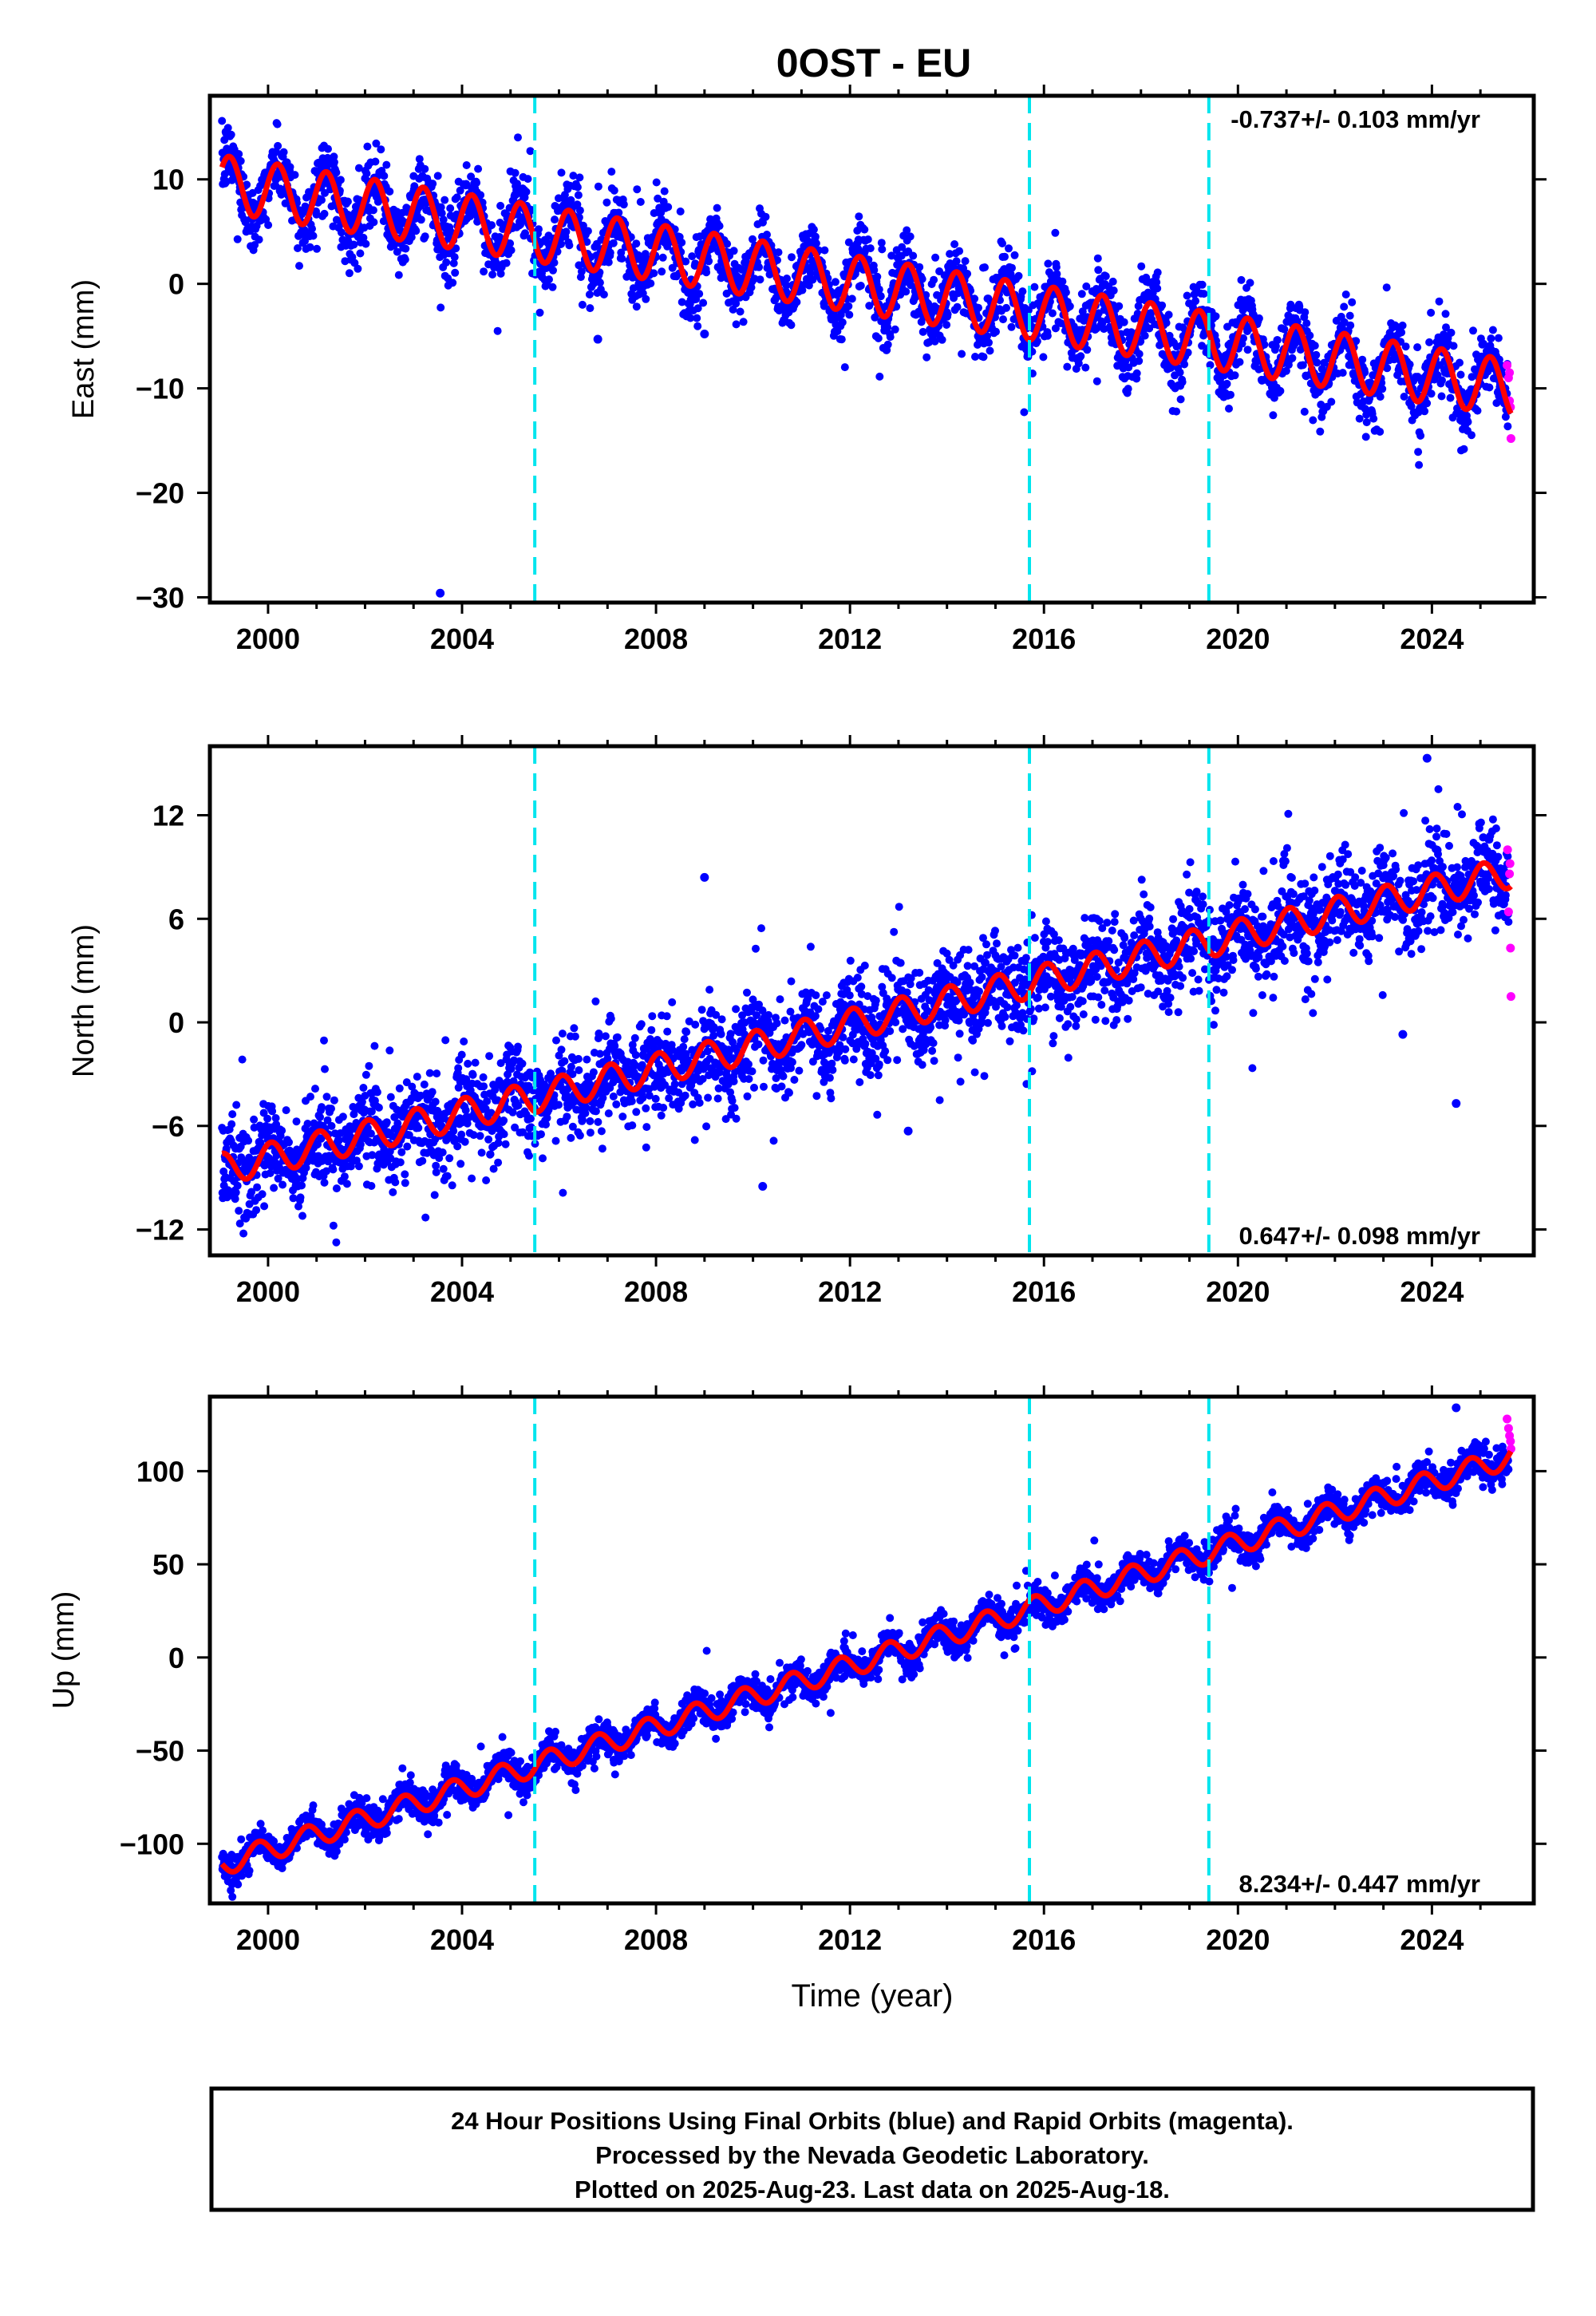  Describe the element at coordinates (160, 389) in the screenshot. I see `east-y-tick-label: −10` at that location.